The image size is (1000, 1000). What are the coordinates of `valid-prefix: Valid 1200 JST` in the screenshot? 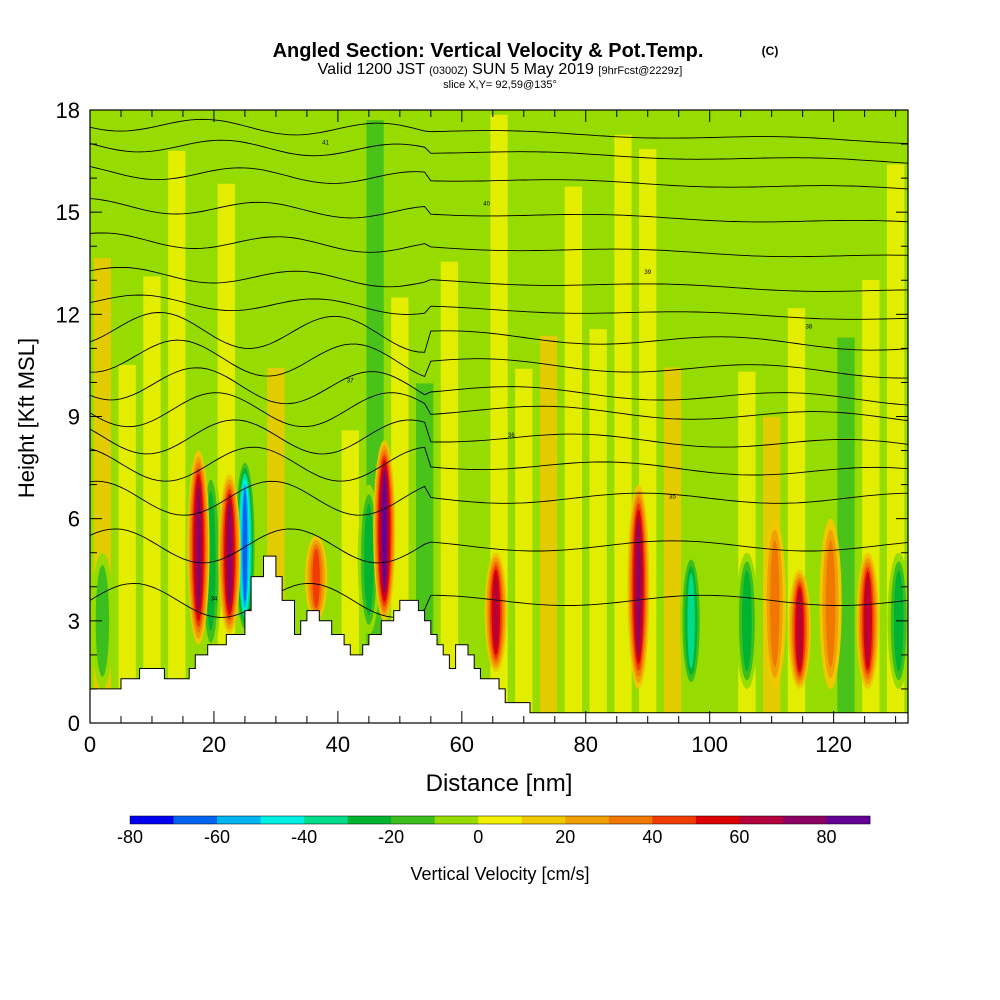 It's located at (372, 69).